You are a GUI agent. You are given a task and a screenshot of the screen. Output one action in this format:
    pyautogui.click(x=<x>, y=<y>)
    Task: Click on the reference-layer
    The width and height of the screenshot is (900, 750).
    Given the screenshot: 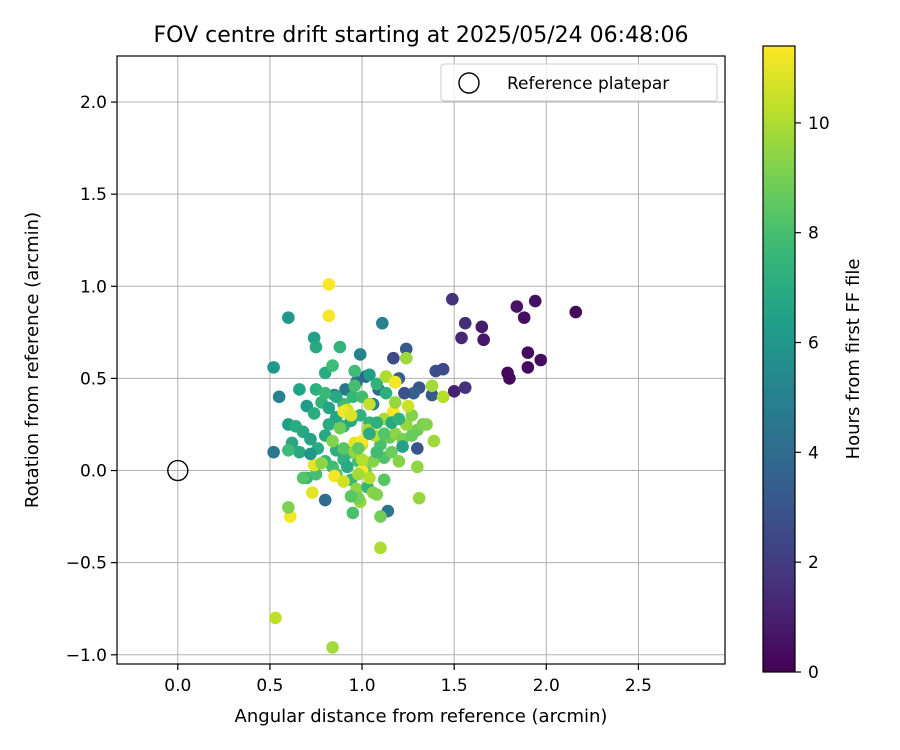 What is the action you would take?
    pyautogui.click(x=178, y=470)
    